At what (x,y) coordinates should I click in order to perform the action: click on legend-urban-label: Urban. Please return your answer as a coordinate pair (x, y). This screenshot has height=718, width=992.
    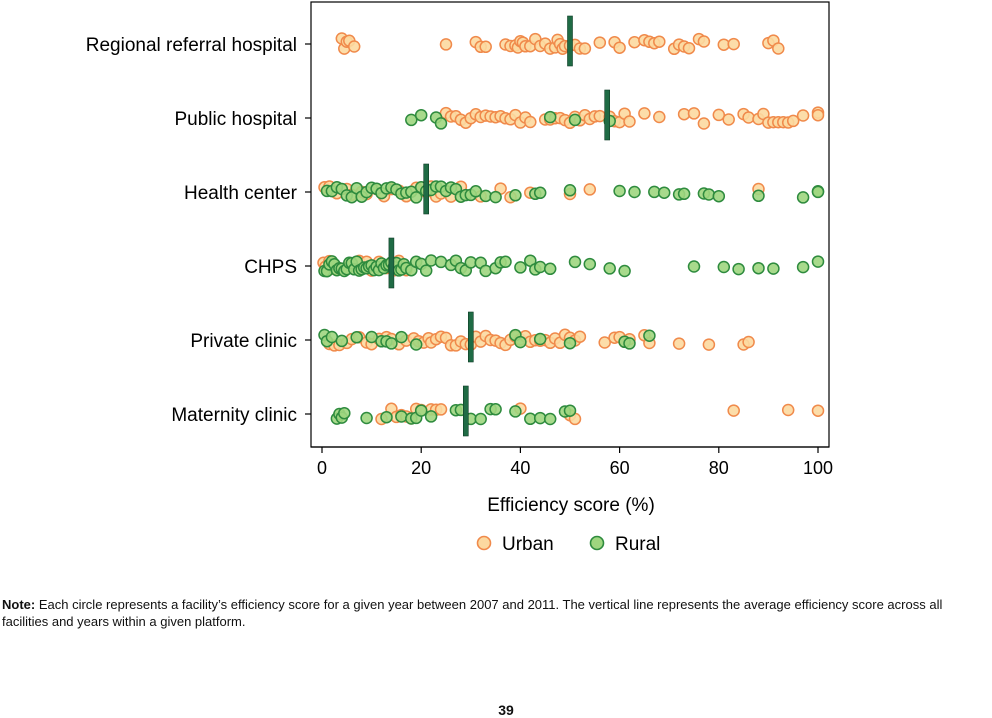
    Looking at the image, I should click on (528, 544).